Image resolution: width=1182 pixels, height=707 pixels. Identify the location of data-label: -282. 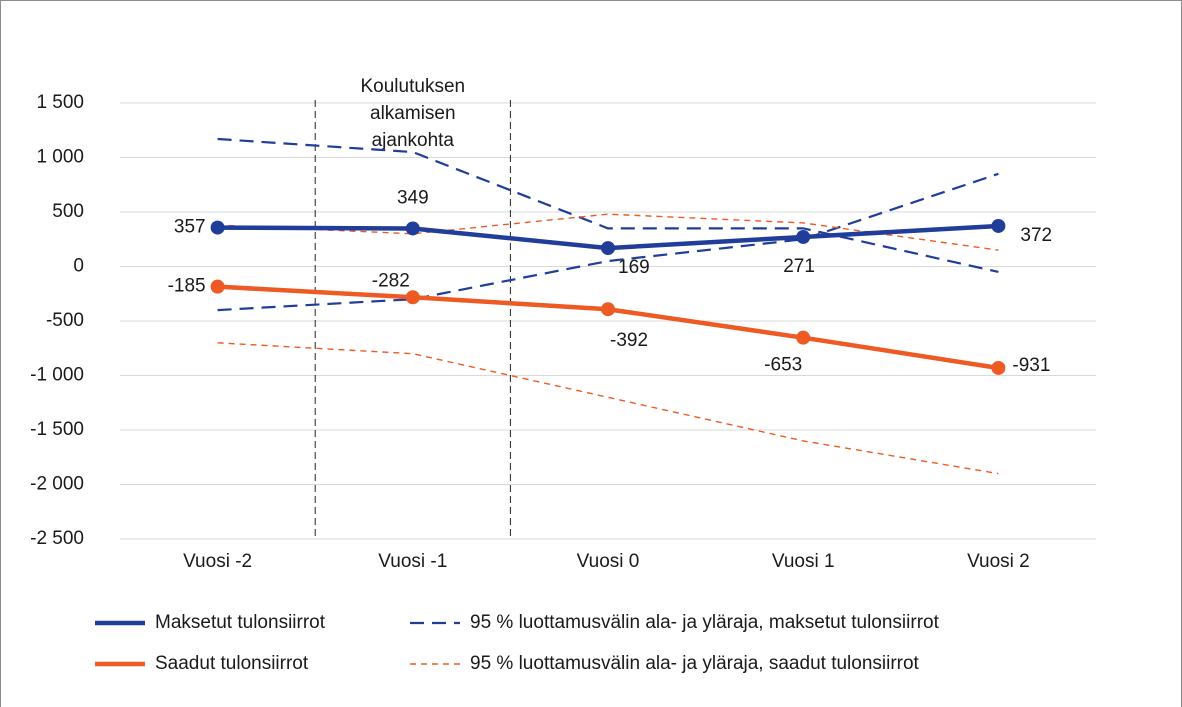
(391, 280).